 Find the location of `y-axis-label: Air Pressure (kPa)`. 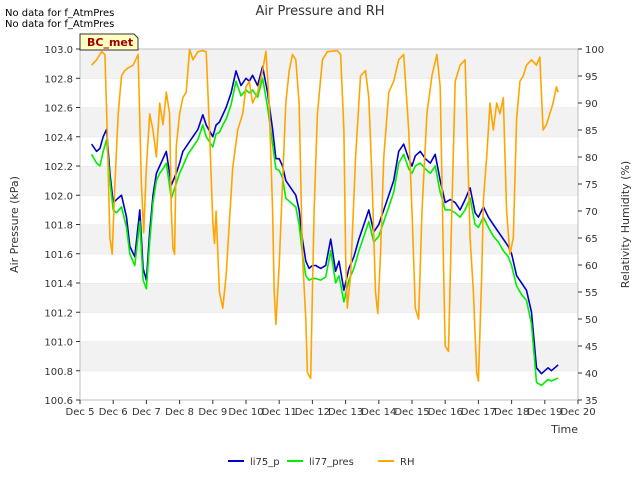

y-axis-label: Air Pressure (kPa) is located at coordinates (14, 224).